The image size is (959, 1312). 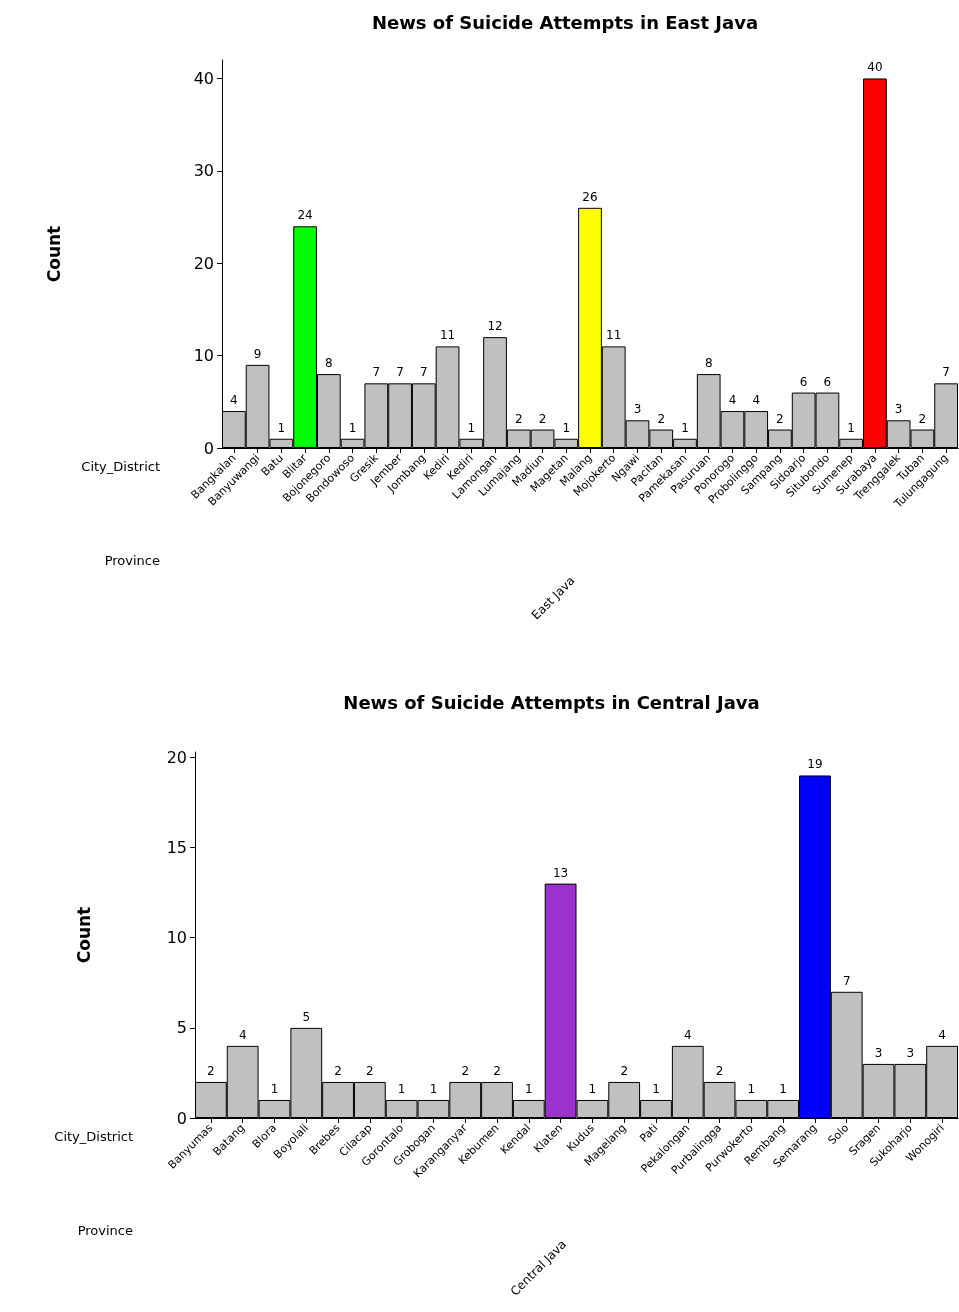 I want to click on data-label: 24, so click(x=305, y=215).